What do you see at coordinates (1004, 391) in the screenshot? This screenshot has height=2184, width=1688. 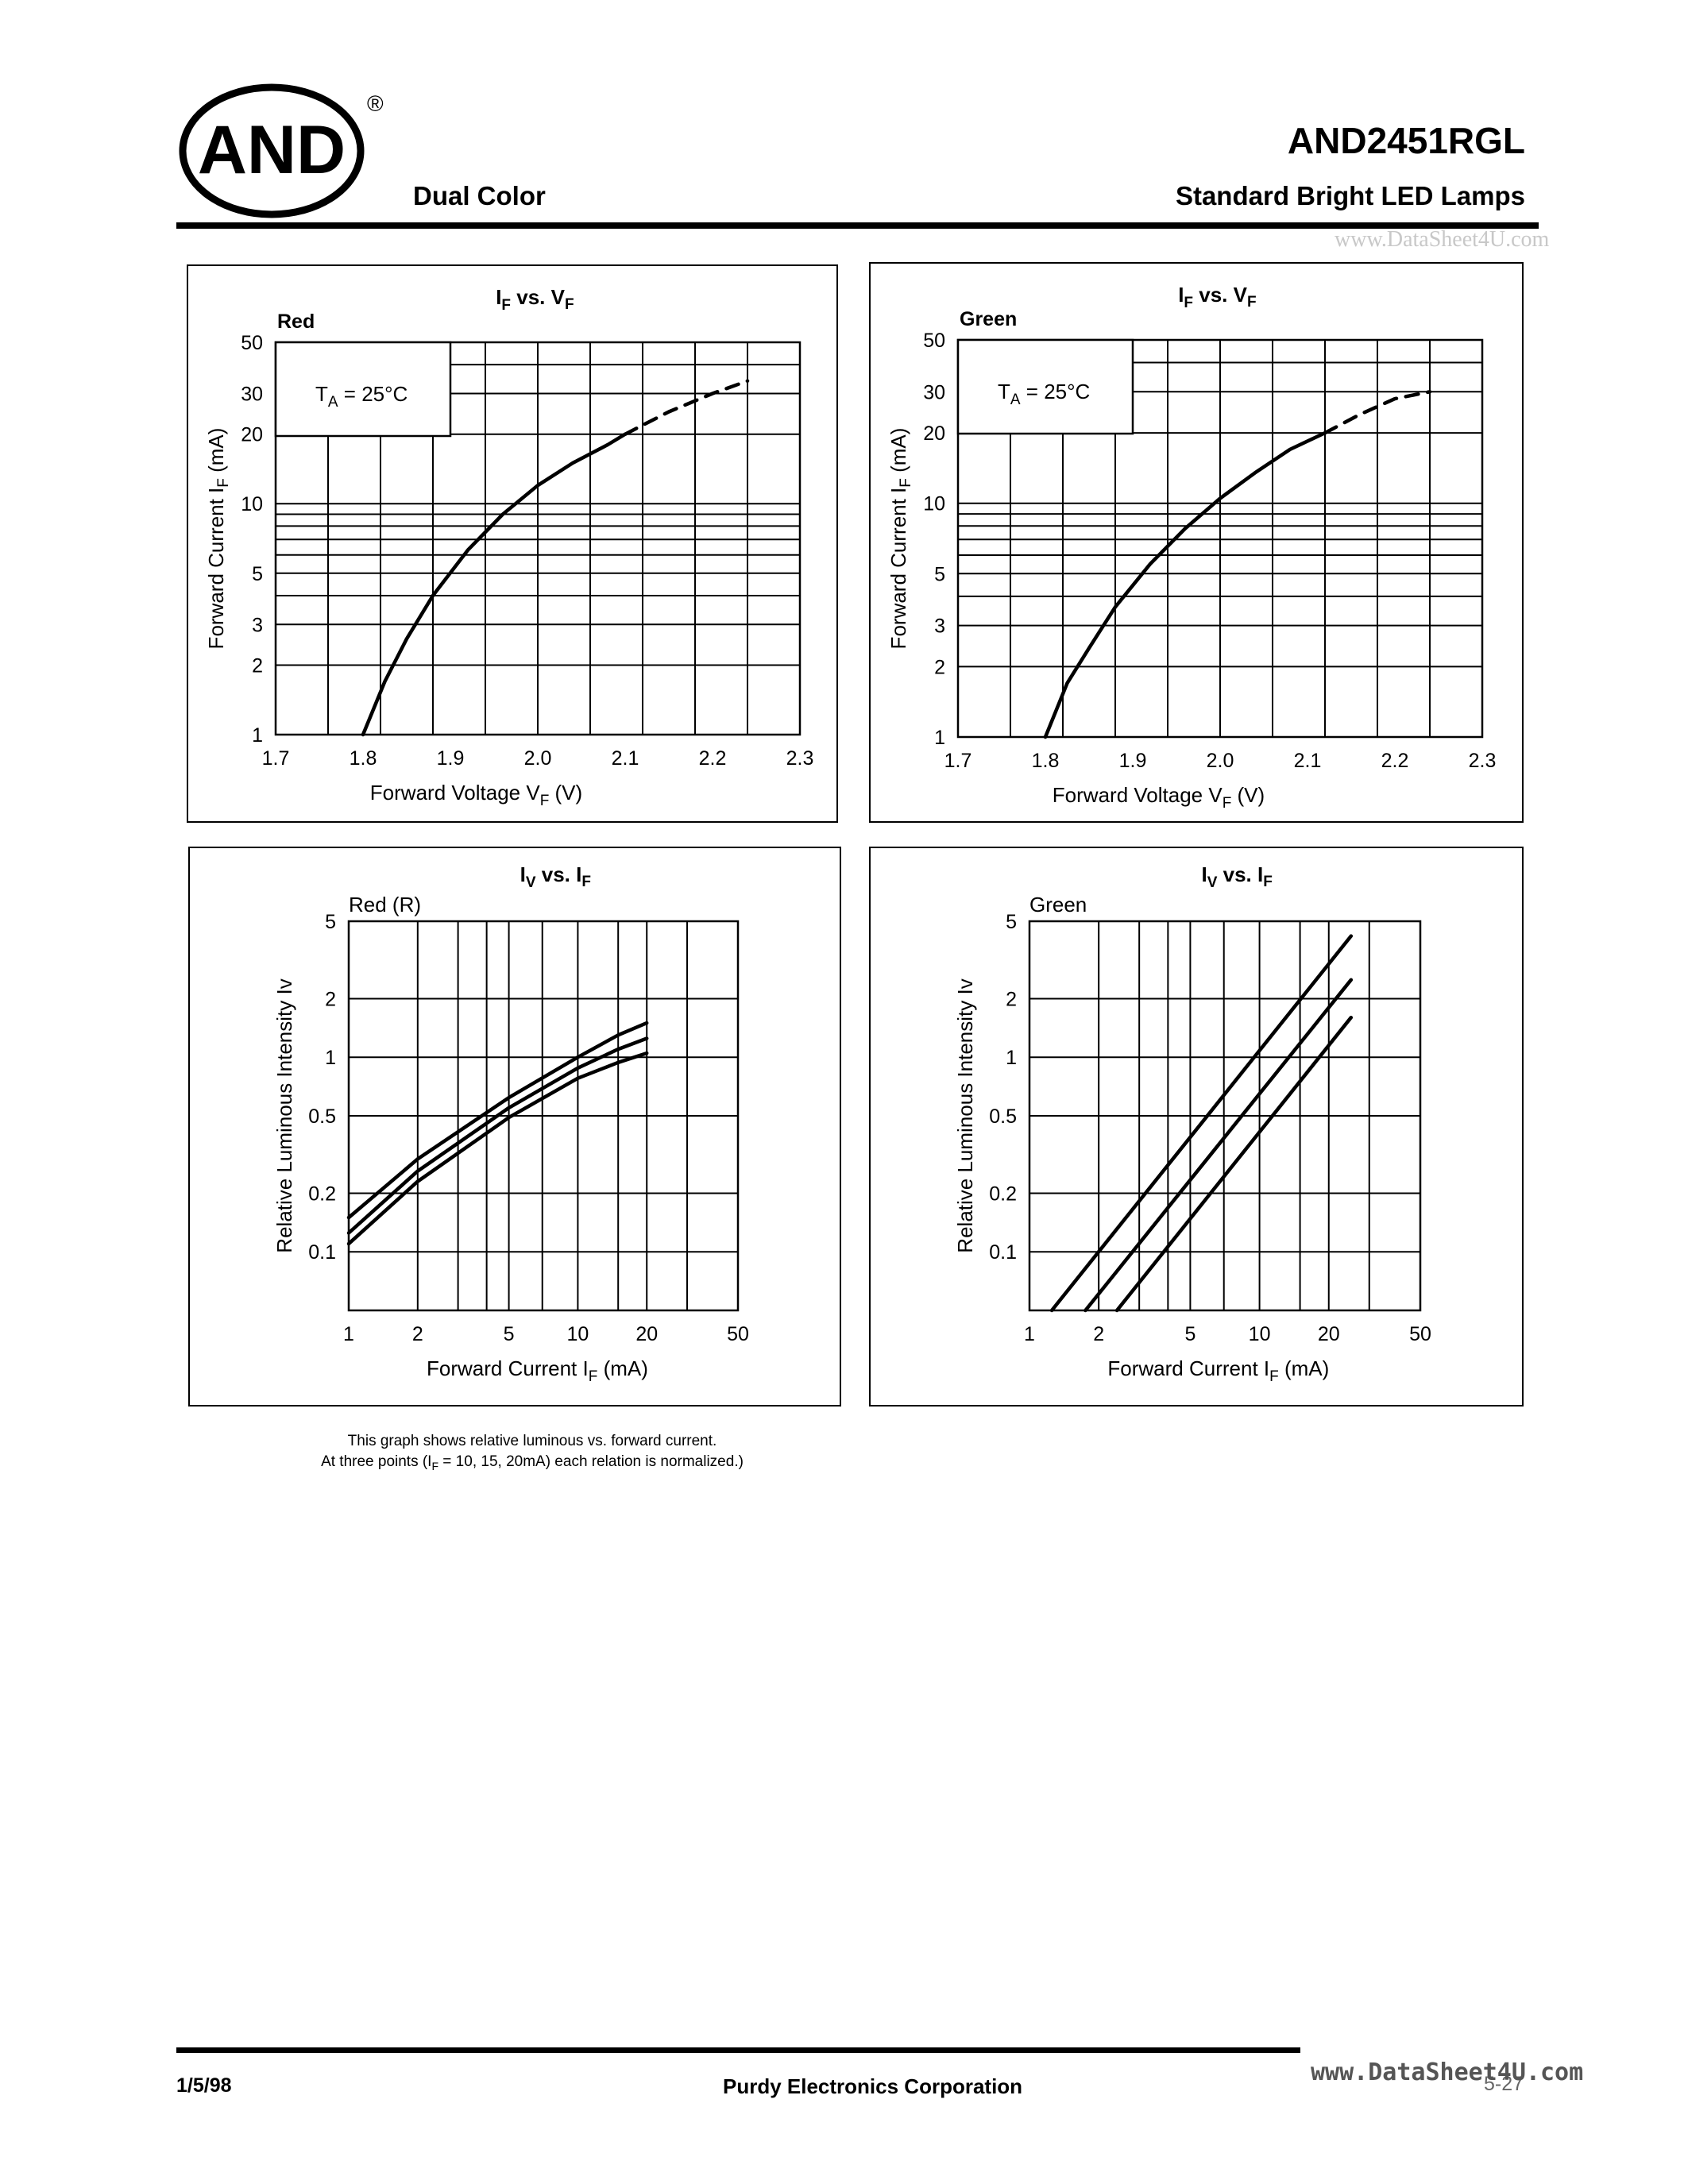 I see `condition-label-main: T` at bounding box center [1004, 391].